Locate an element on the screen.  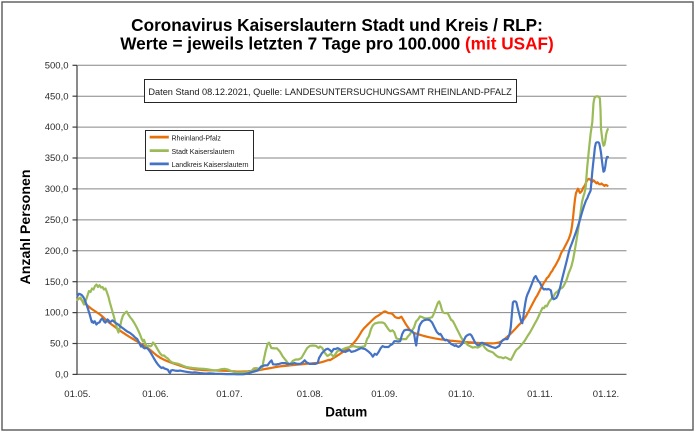
svg-text: 01.06. is located at coordinates (155, 394).